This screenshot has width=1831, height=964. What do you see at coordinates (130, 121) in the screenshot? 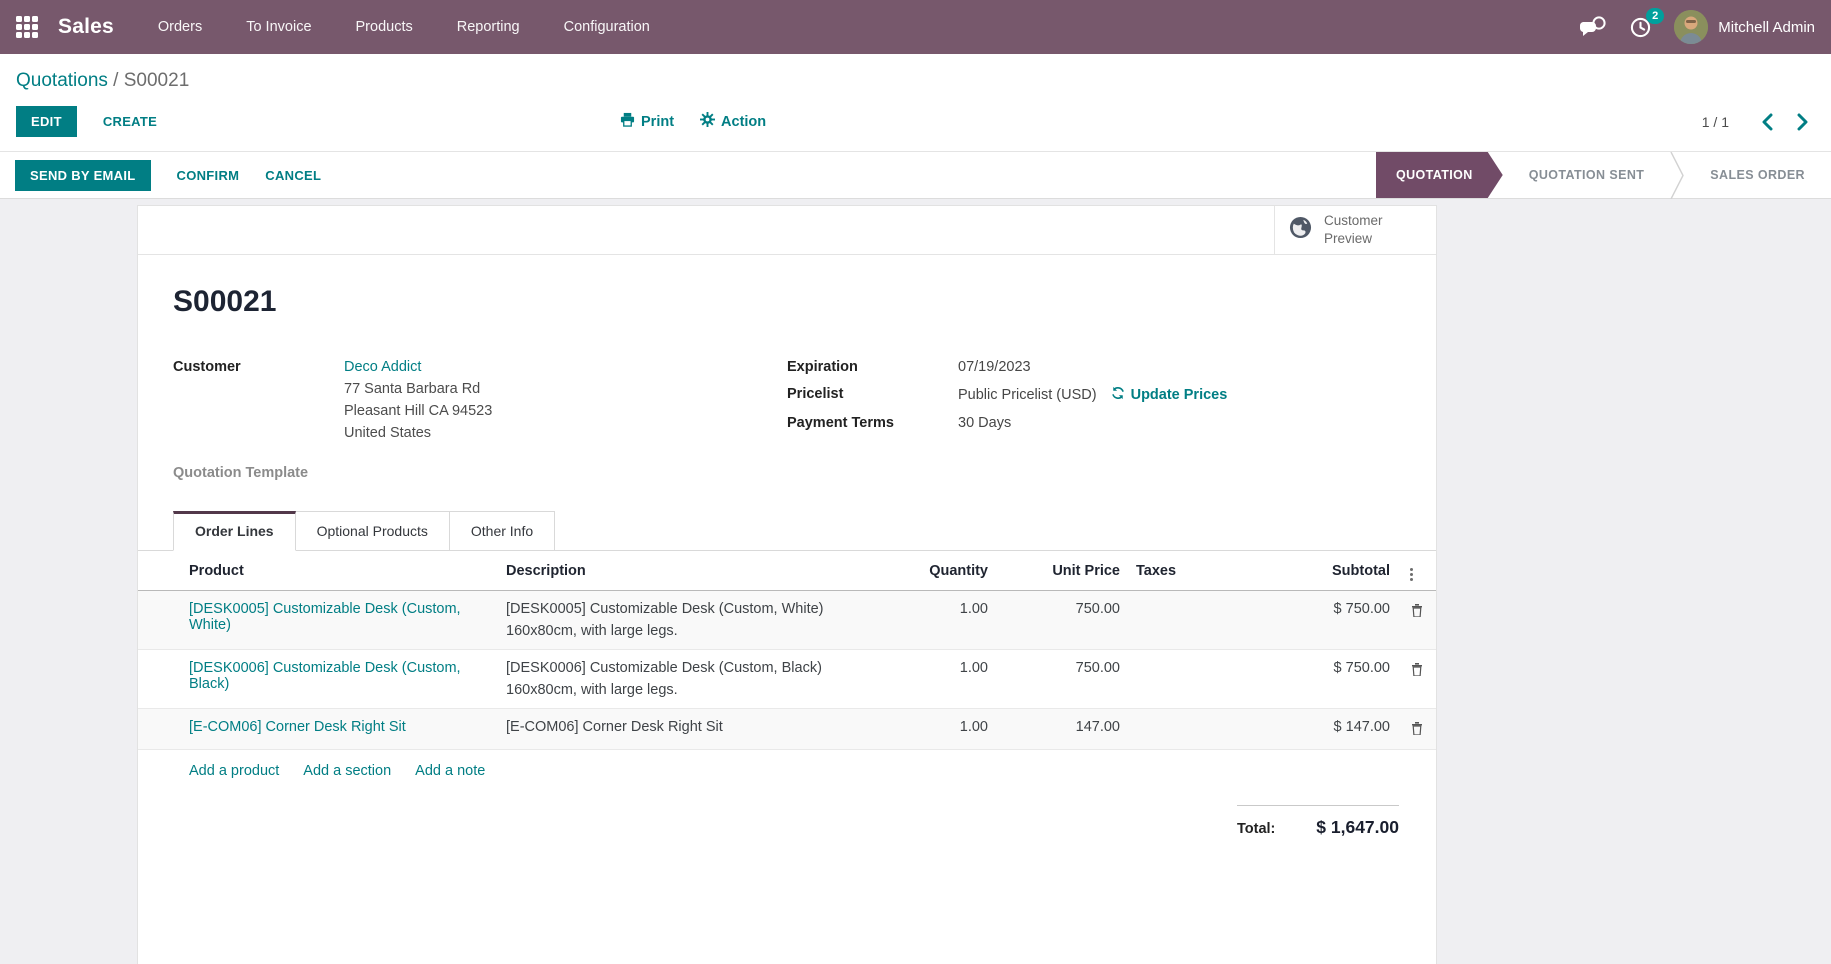
I see `create-button: CREATE` at bounding box center [130, 121].